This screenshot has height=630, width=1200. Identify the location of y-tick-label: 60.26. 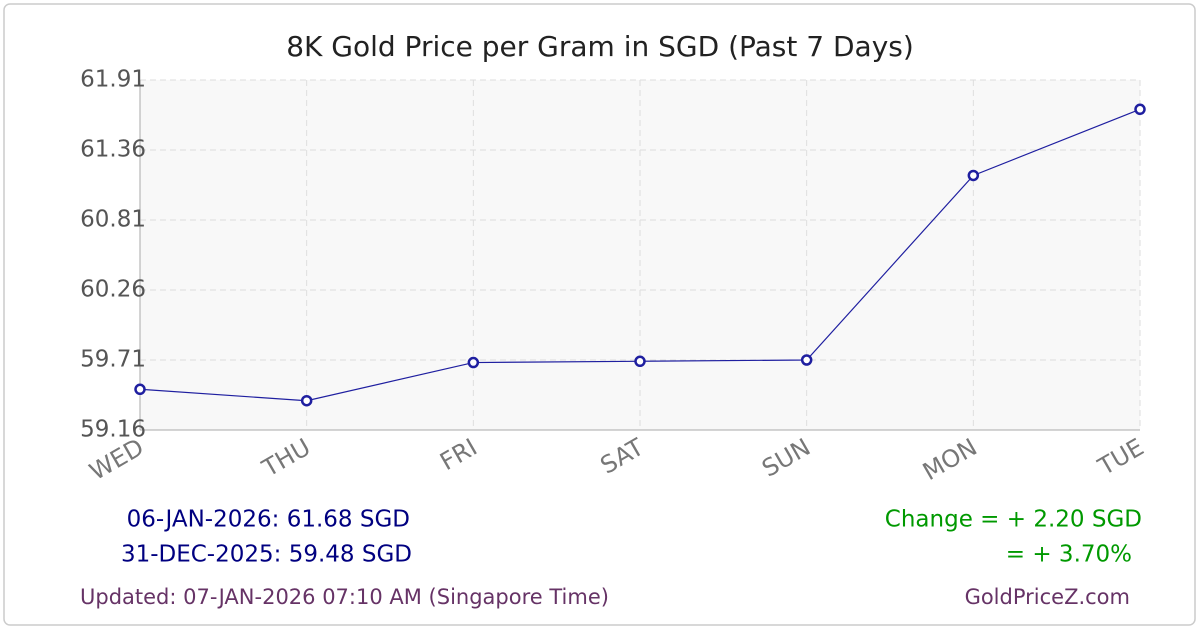
(113, 290).